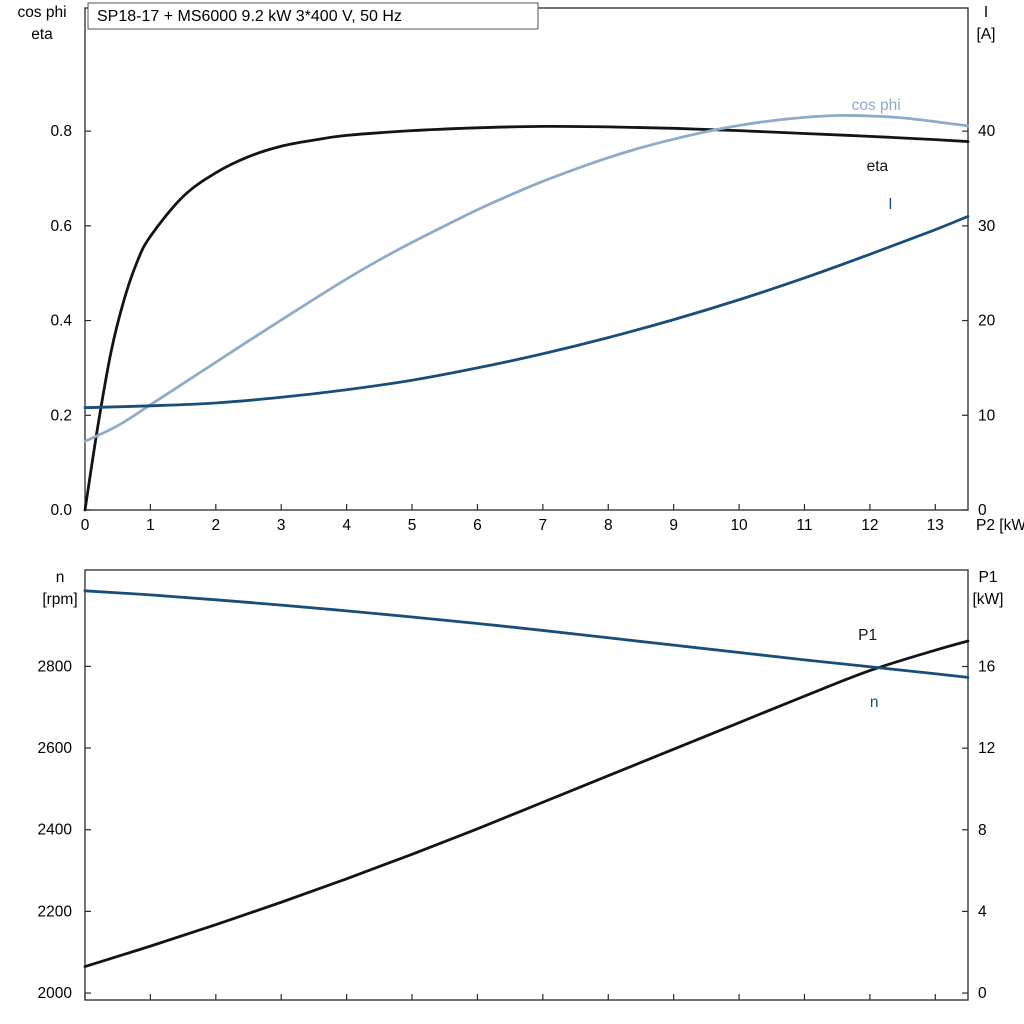  Describe the element at coordinates (59, 599) in the screenshot. I see `left-axis-title: [rpm]` at that location.